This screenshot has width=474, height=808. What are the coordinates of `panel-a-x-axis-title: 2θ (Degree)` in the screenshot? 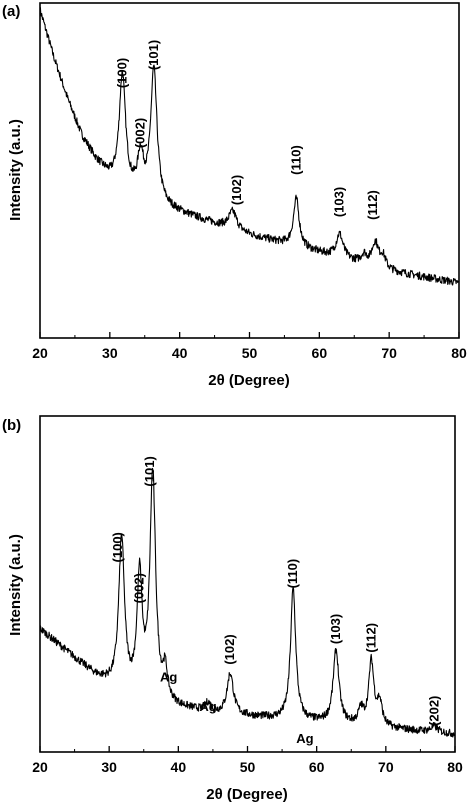 It's located at (248, 380).